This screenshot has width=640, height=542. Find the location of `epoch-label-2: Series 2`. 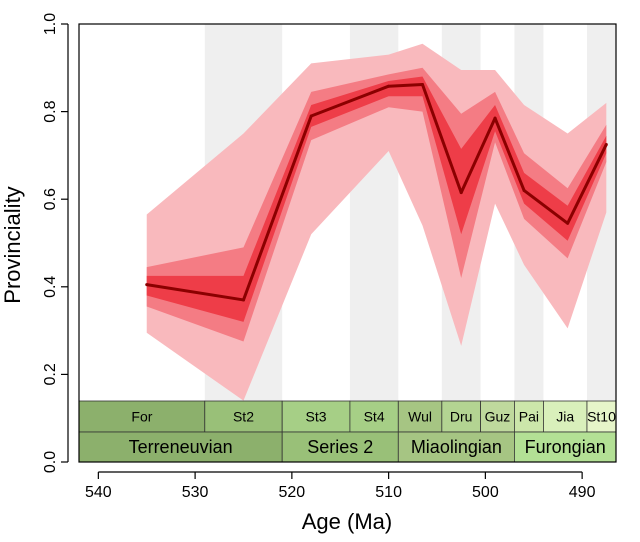

epoch-label-2: Series 2 is located at coordinates (340, 447).